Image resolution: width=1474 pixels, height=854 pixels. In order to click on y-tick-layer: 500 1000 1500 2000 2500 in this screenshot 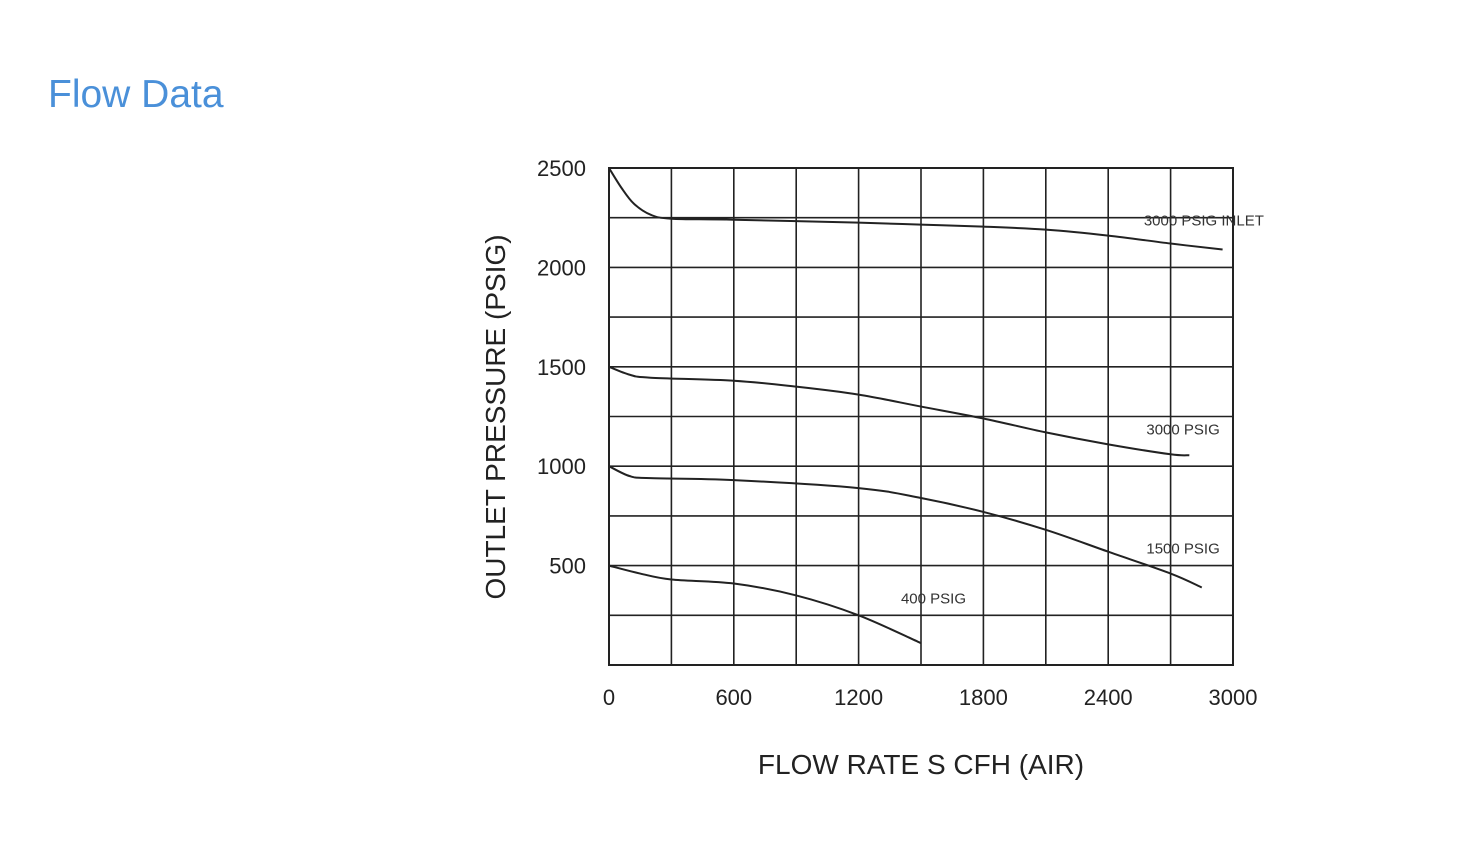, I will do `click(561, 367)`.